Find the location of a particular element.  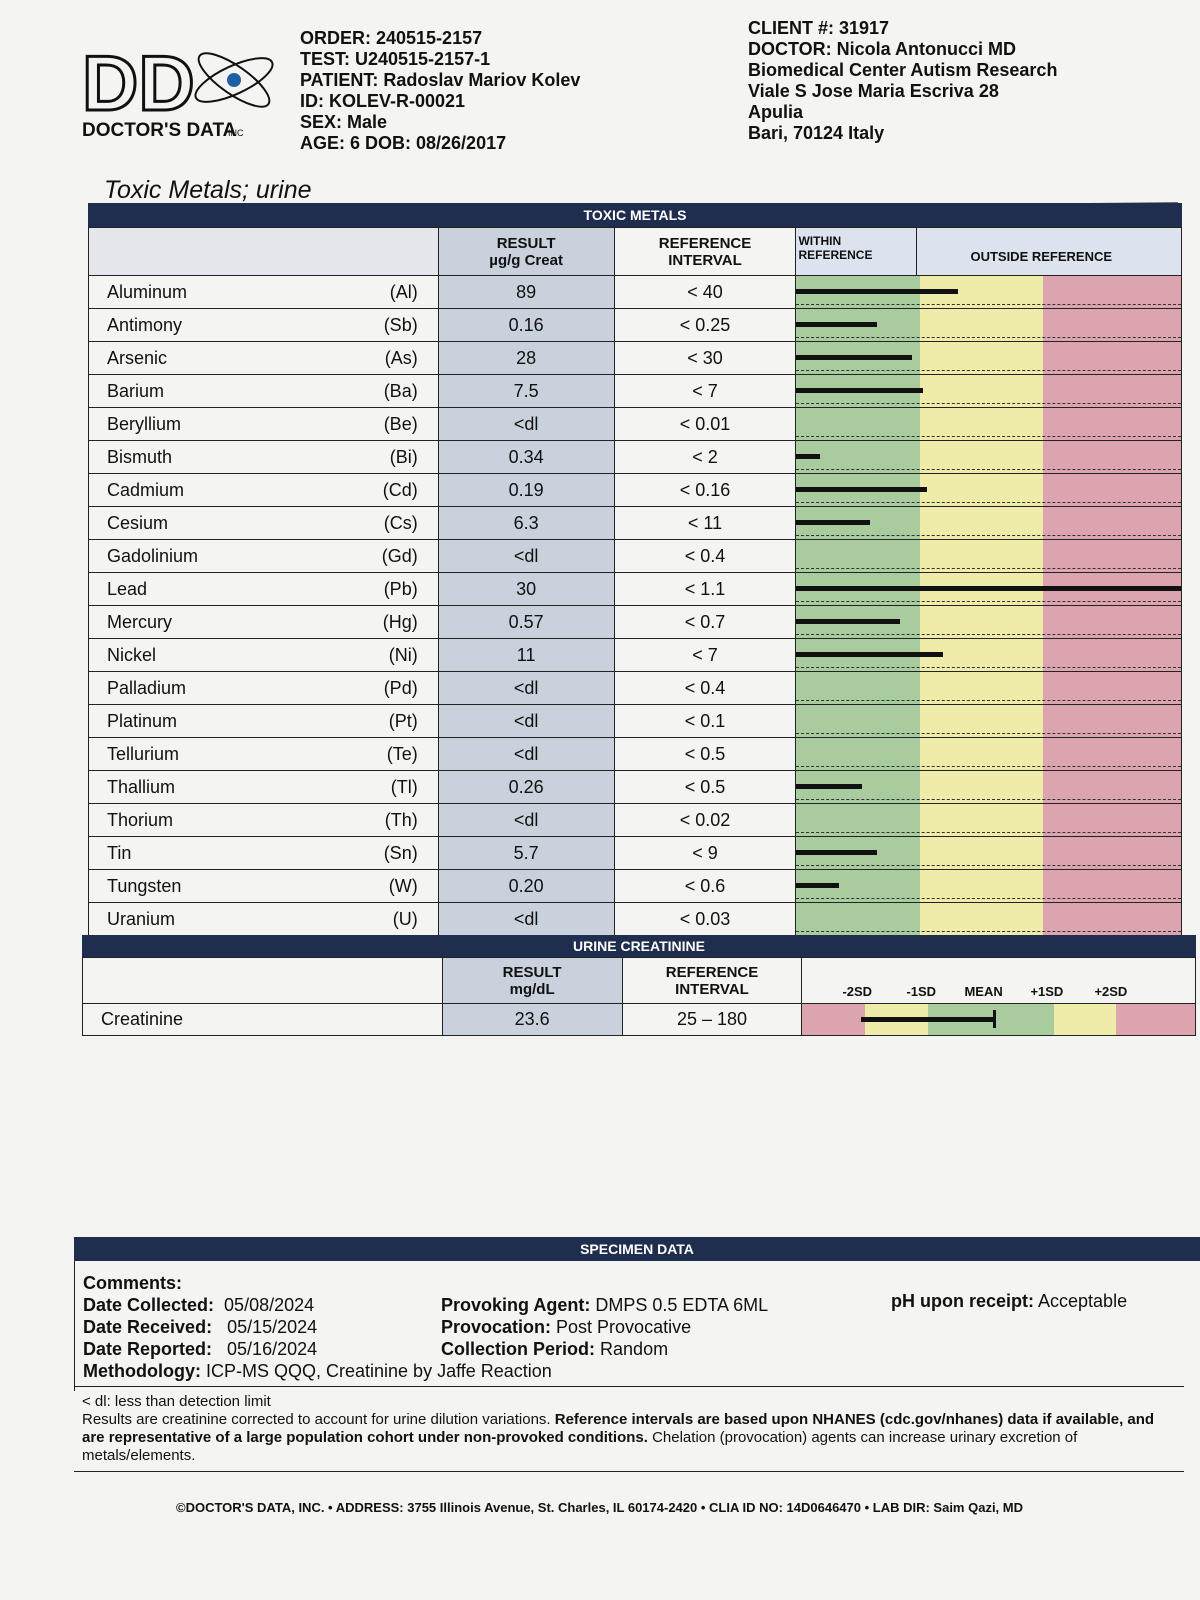

sd-label-plus2: +2SD is located at coordinates (1111, 991).